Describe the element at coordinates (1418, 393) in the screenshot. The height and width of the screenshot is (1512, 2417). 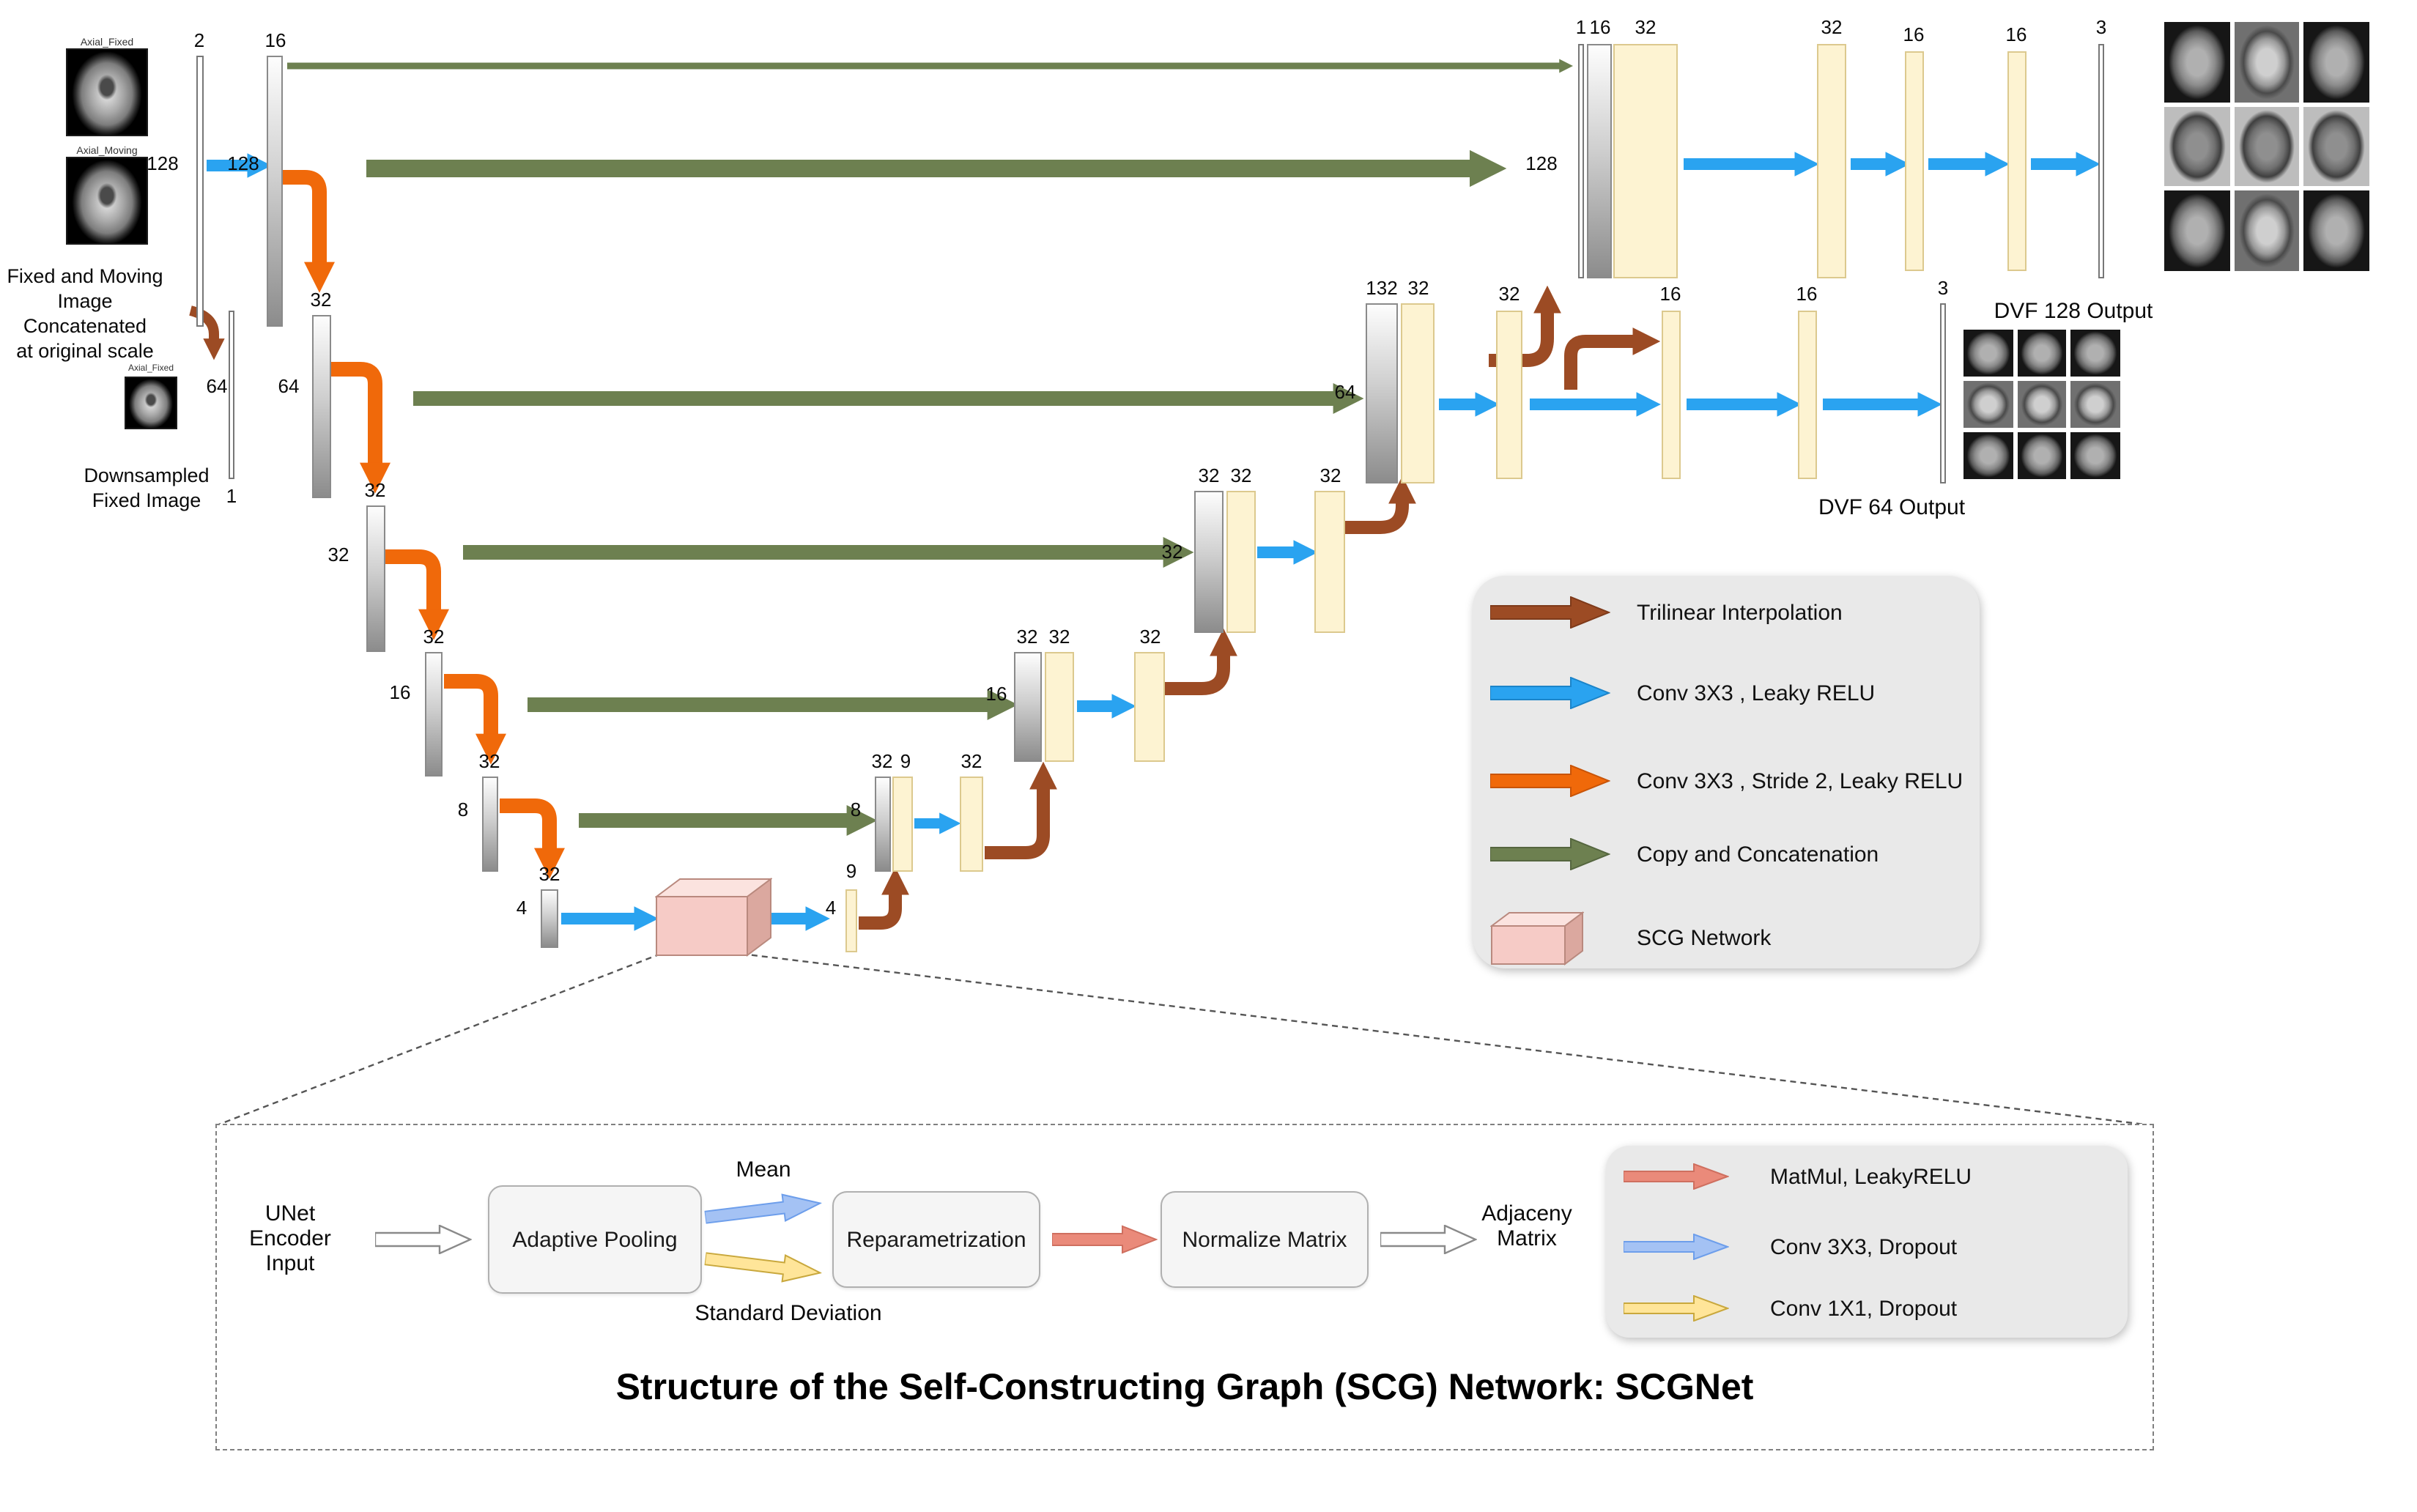
I see `dec64-up-bar` at that location.